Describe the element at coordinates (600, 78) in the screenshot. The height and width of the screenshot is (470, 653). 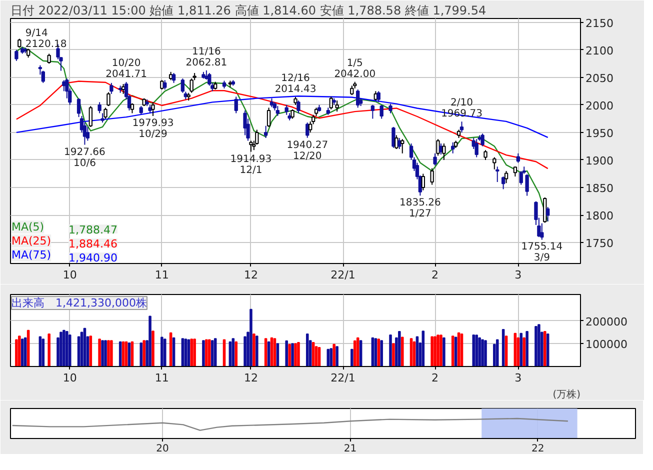
I see `y-tick-label: 2050` at that location.